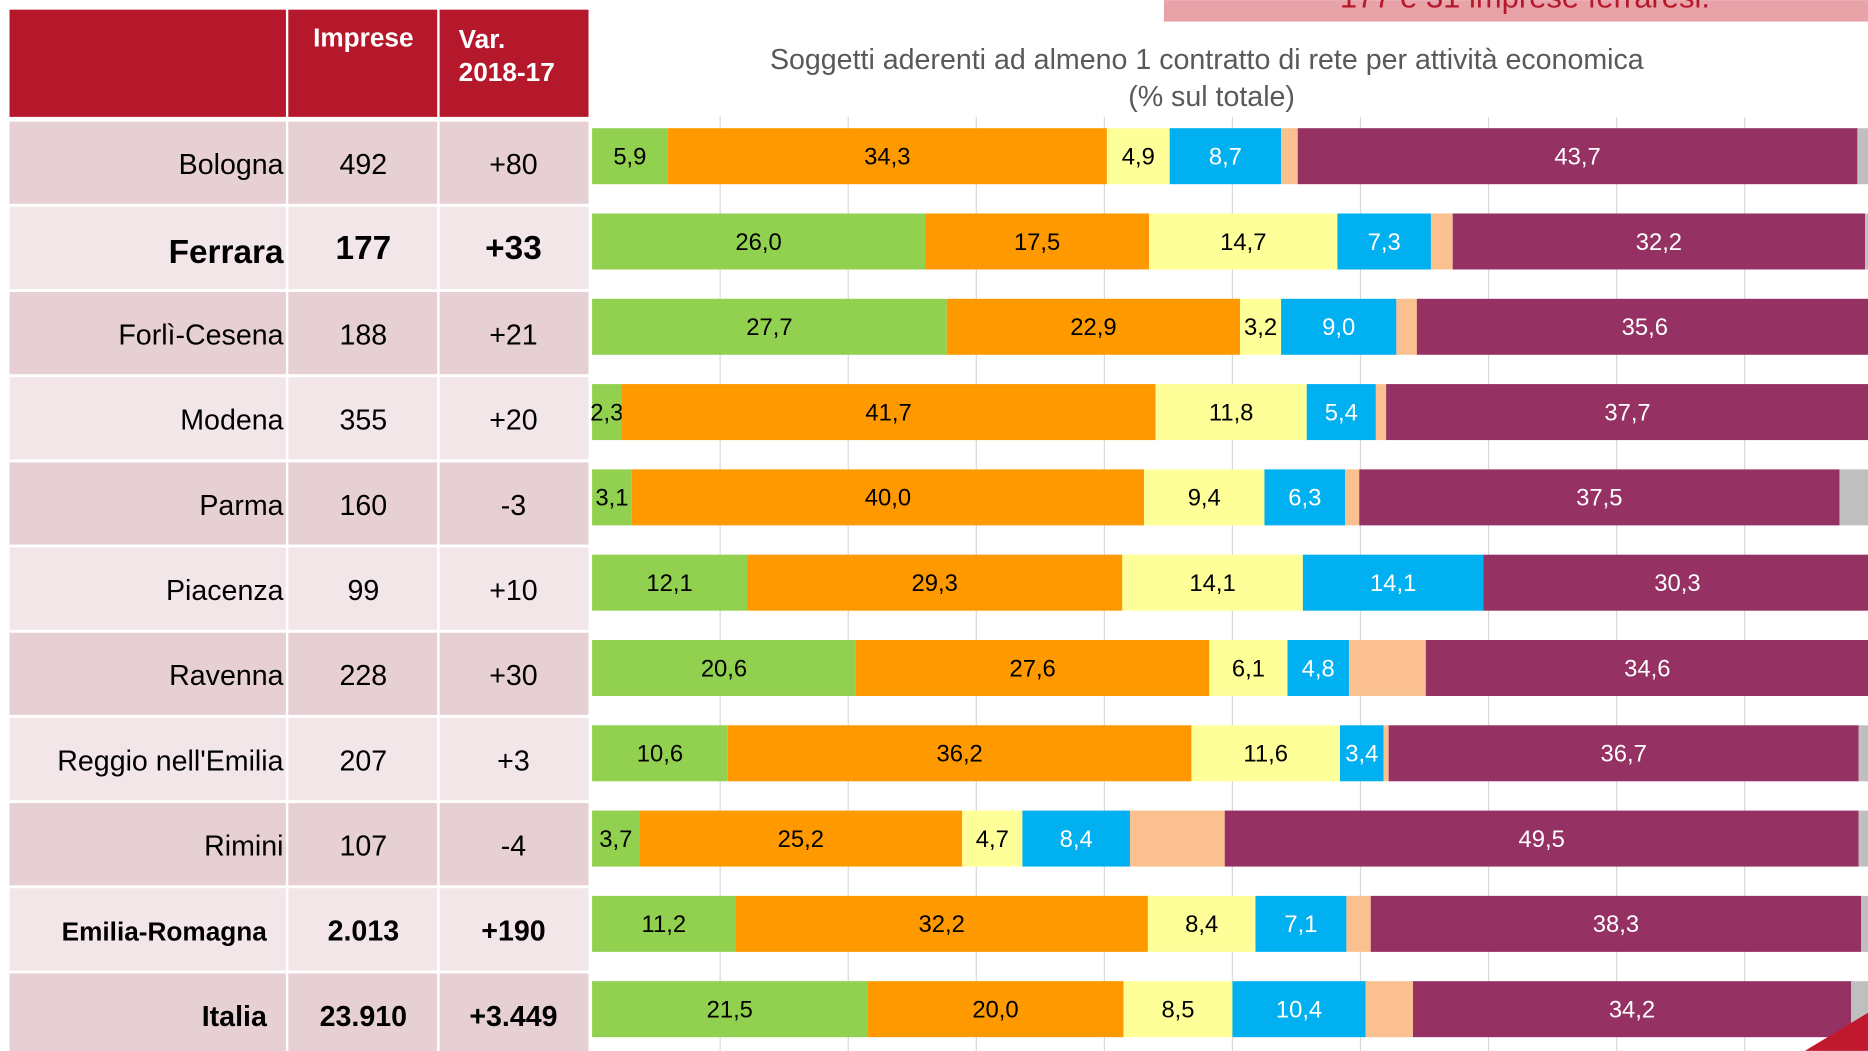 The height and width of the screenshot is (1051, 1868). Describe the element at coordinates (226, 252) in the screenshot. I see `row-name: Ferrara` at that location.